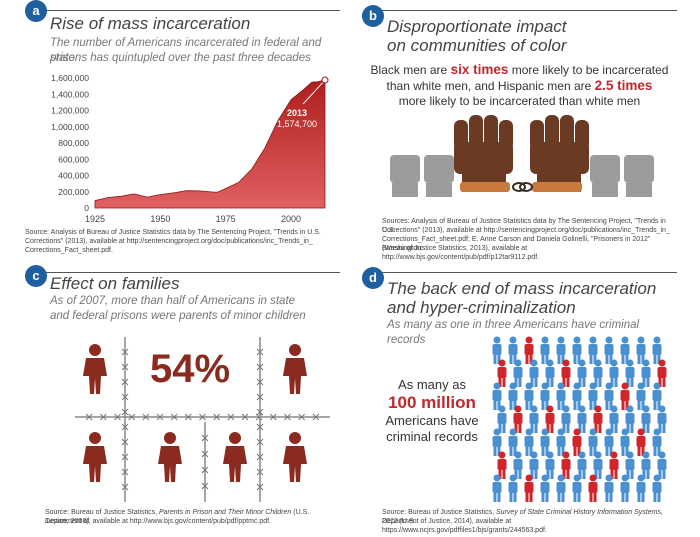  I want to click on stat-text: Black men are, so click(410, 70).